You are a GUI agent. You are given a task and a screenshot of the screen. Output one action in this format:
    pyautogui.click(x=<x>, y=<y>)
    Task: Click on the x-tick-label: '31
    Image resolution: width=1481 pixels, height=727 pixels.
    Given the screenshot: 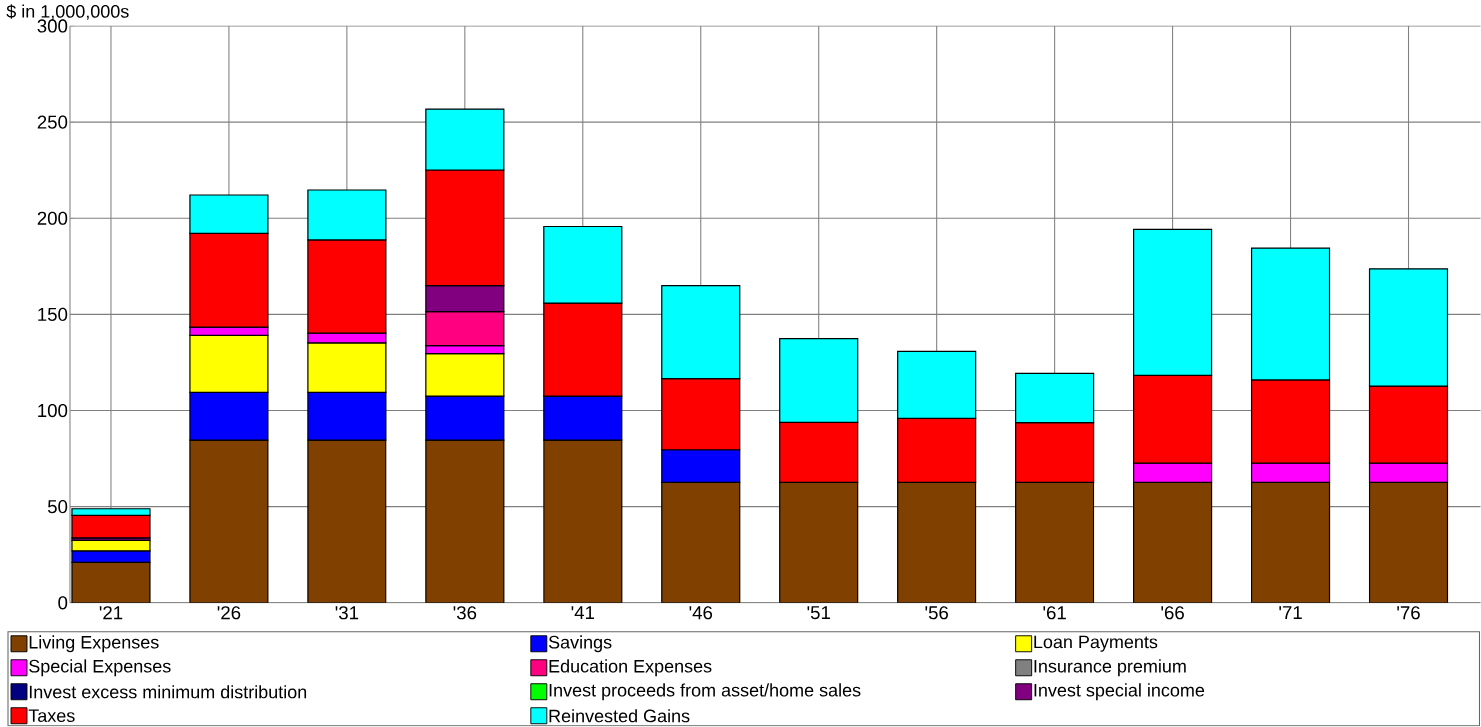 What is the action you would take?
    pyautogui.click(x=347, y=613)
    